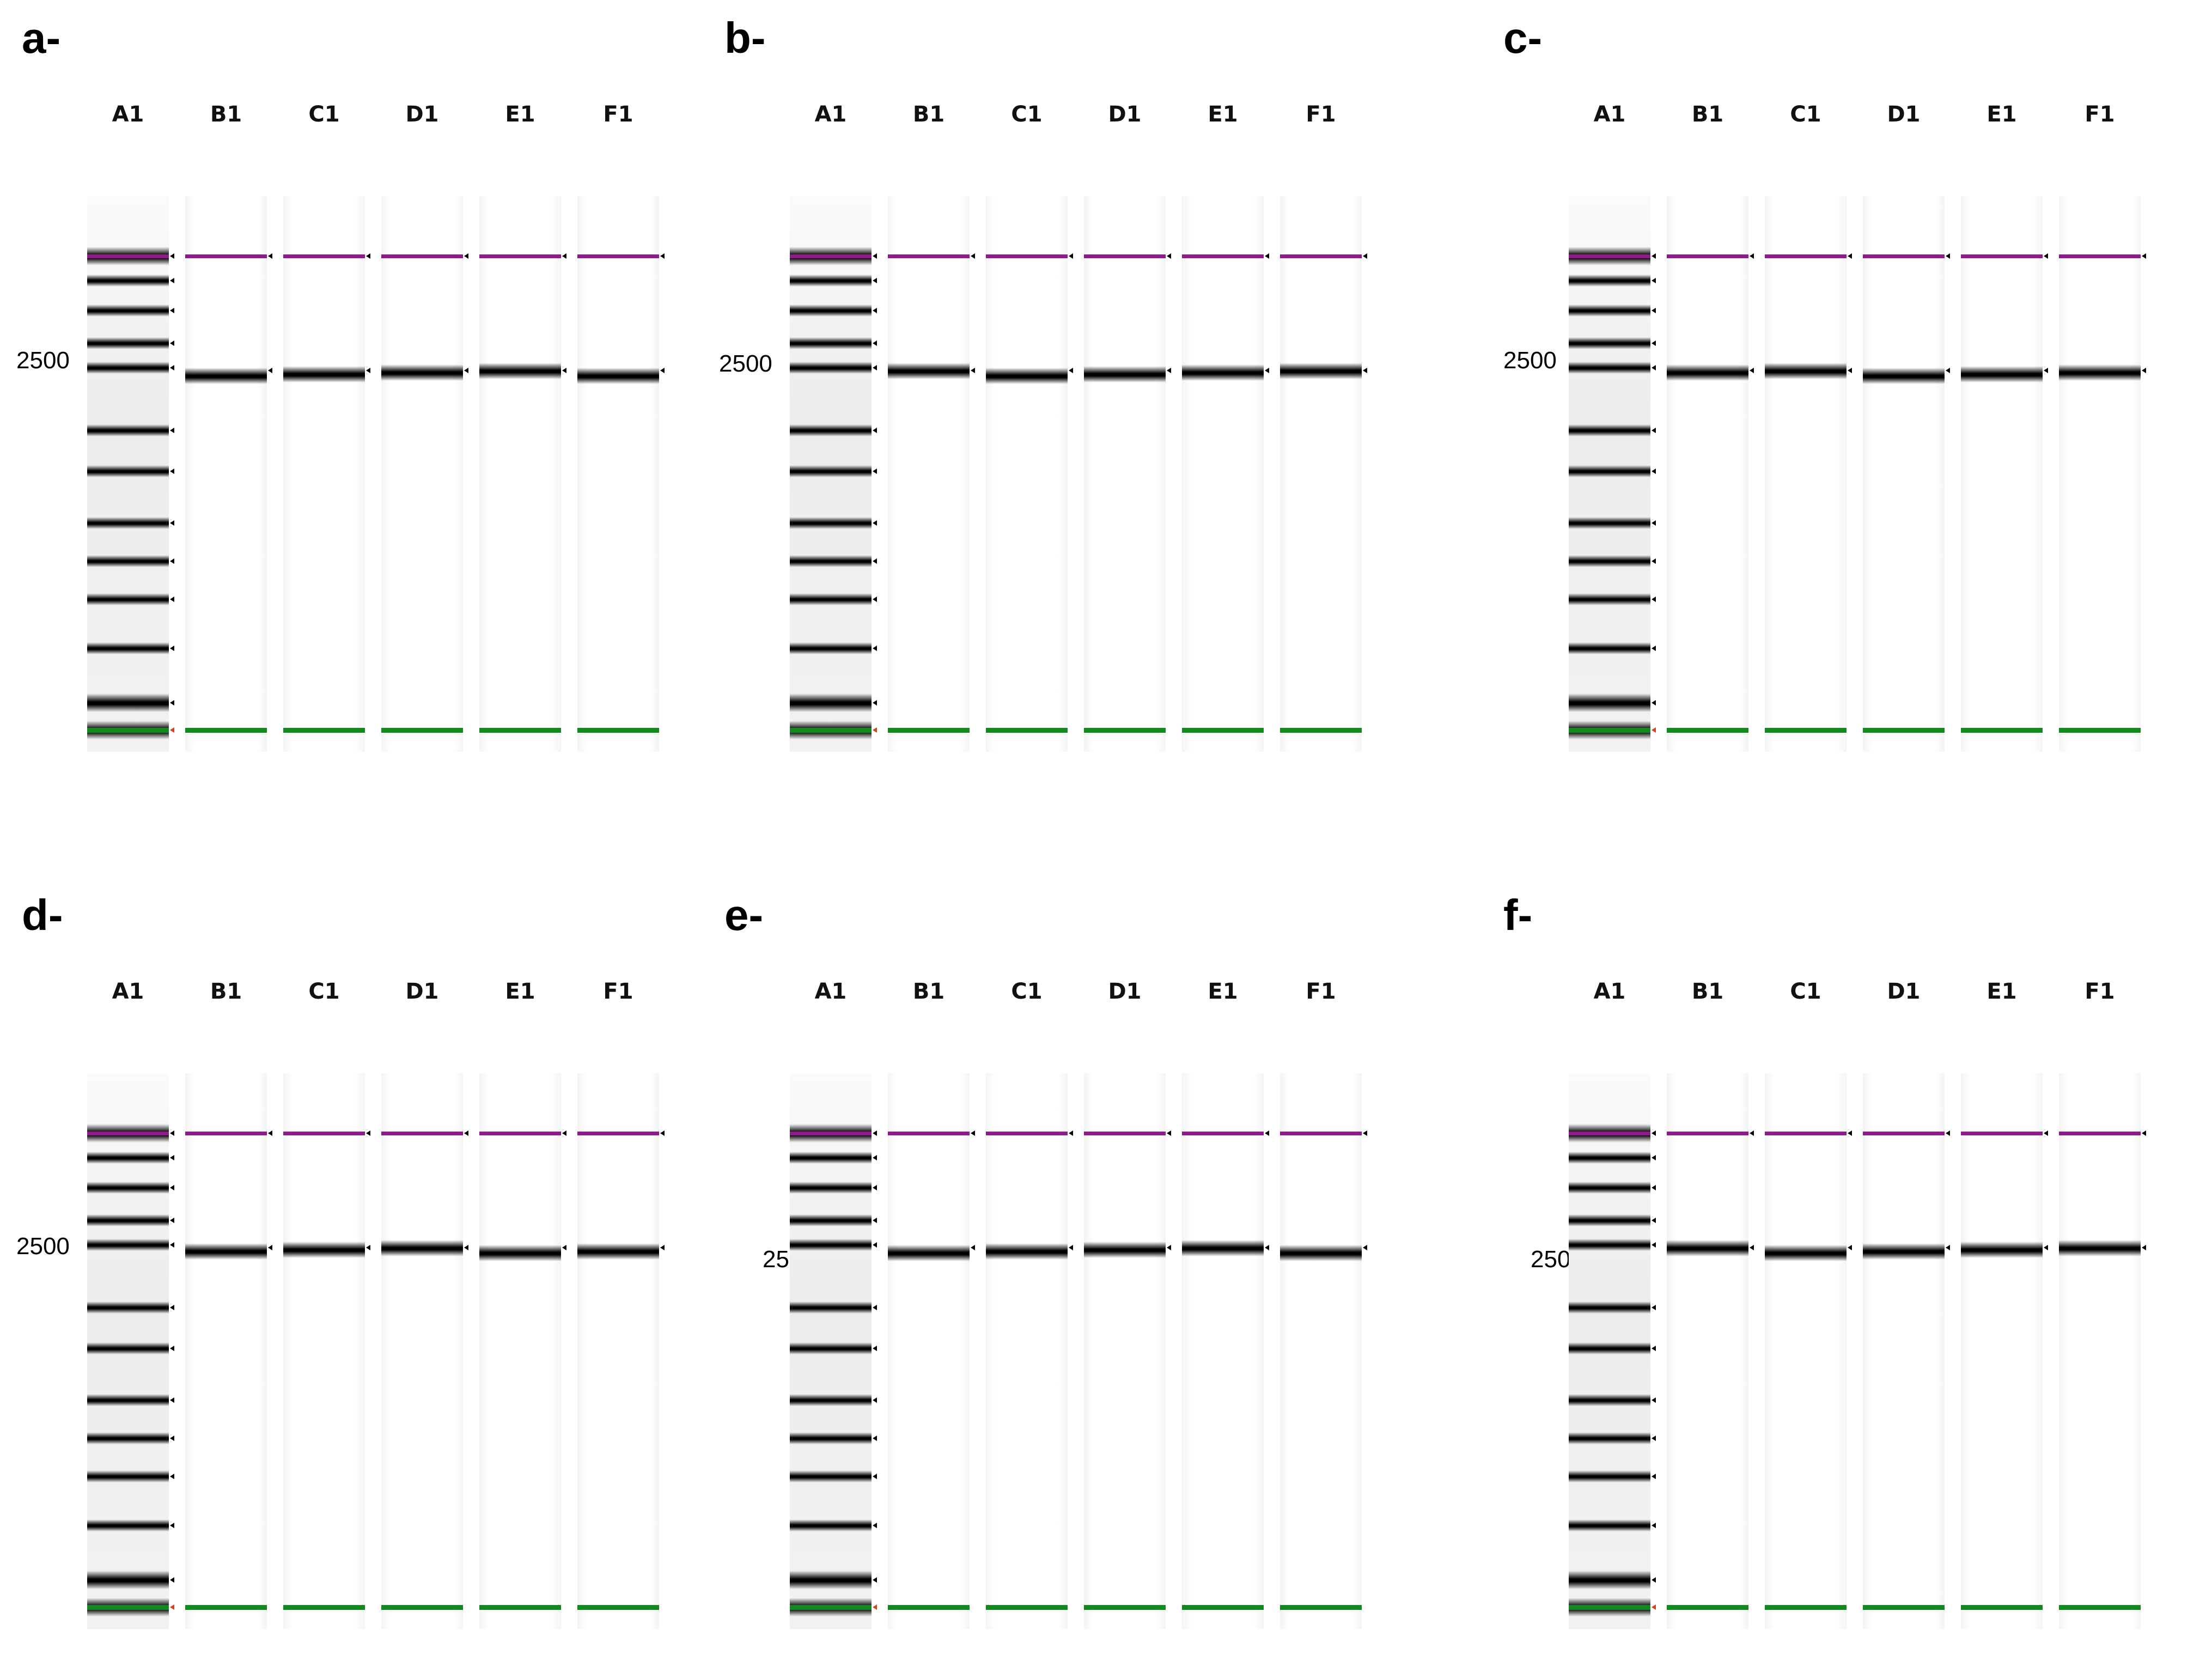  Describe the element at coordinates (744, 915) in the screenshot. I see `panel-label: e-` at that location.